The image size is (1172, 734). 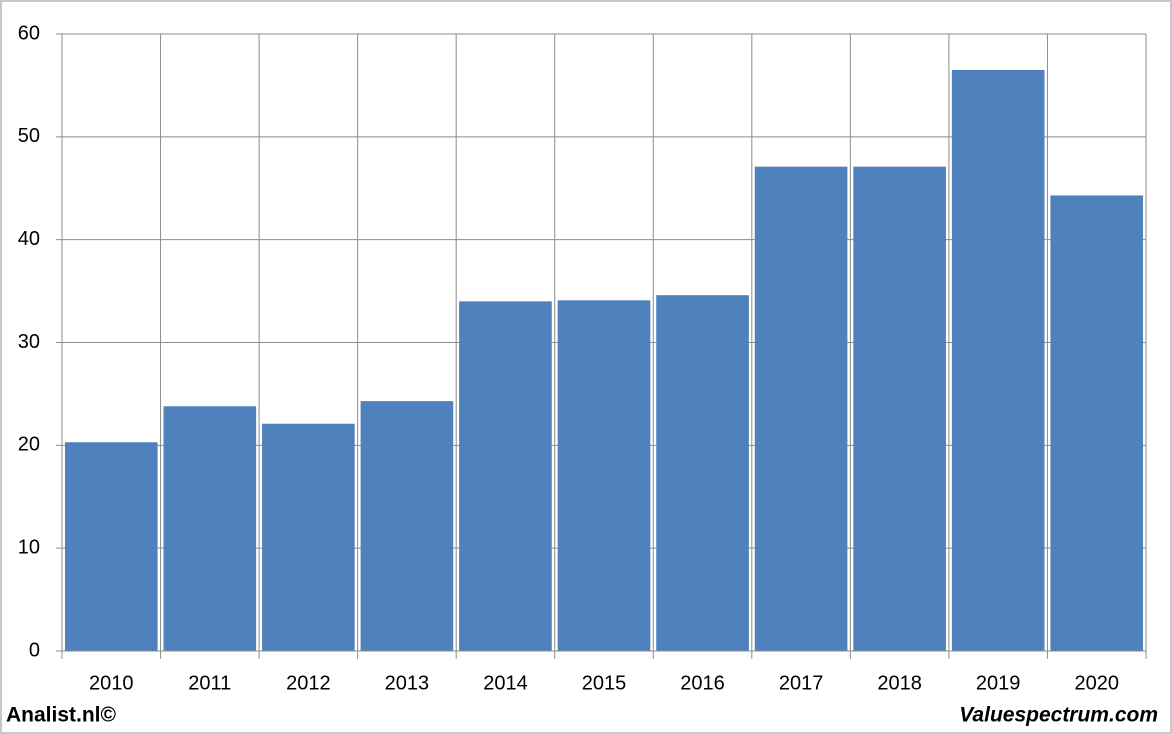 I want to click on x-tick-label: 2018, so click(x=899, y=683).